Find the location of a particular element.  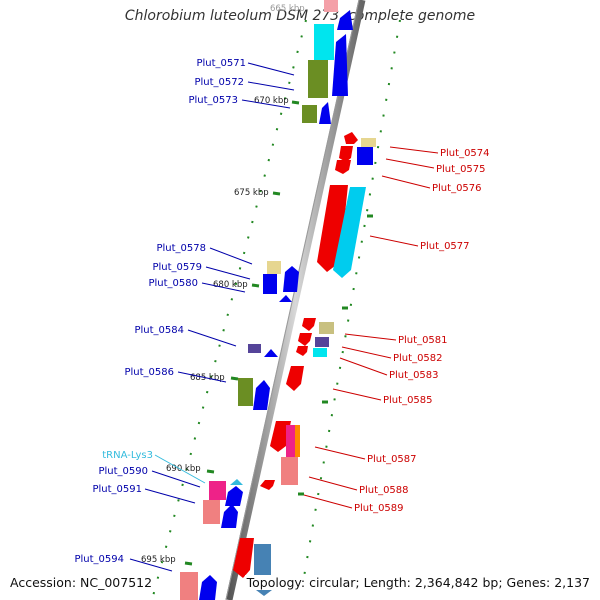

gene-label: Plut_0580 is located at coordinates (173, 283).